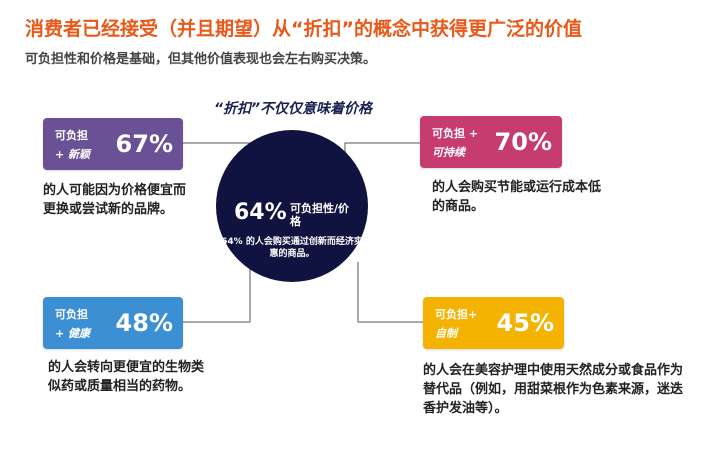 This screenshot has height=465, width=724. What do you see at coordinates (201, 59) in the screenshot?
I see `page-subtitle: 可负担性和价格是基础，但其他价值表现也会左右购买决策。` at bounding box center [201, 59].